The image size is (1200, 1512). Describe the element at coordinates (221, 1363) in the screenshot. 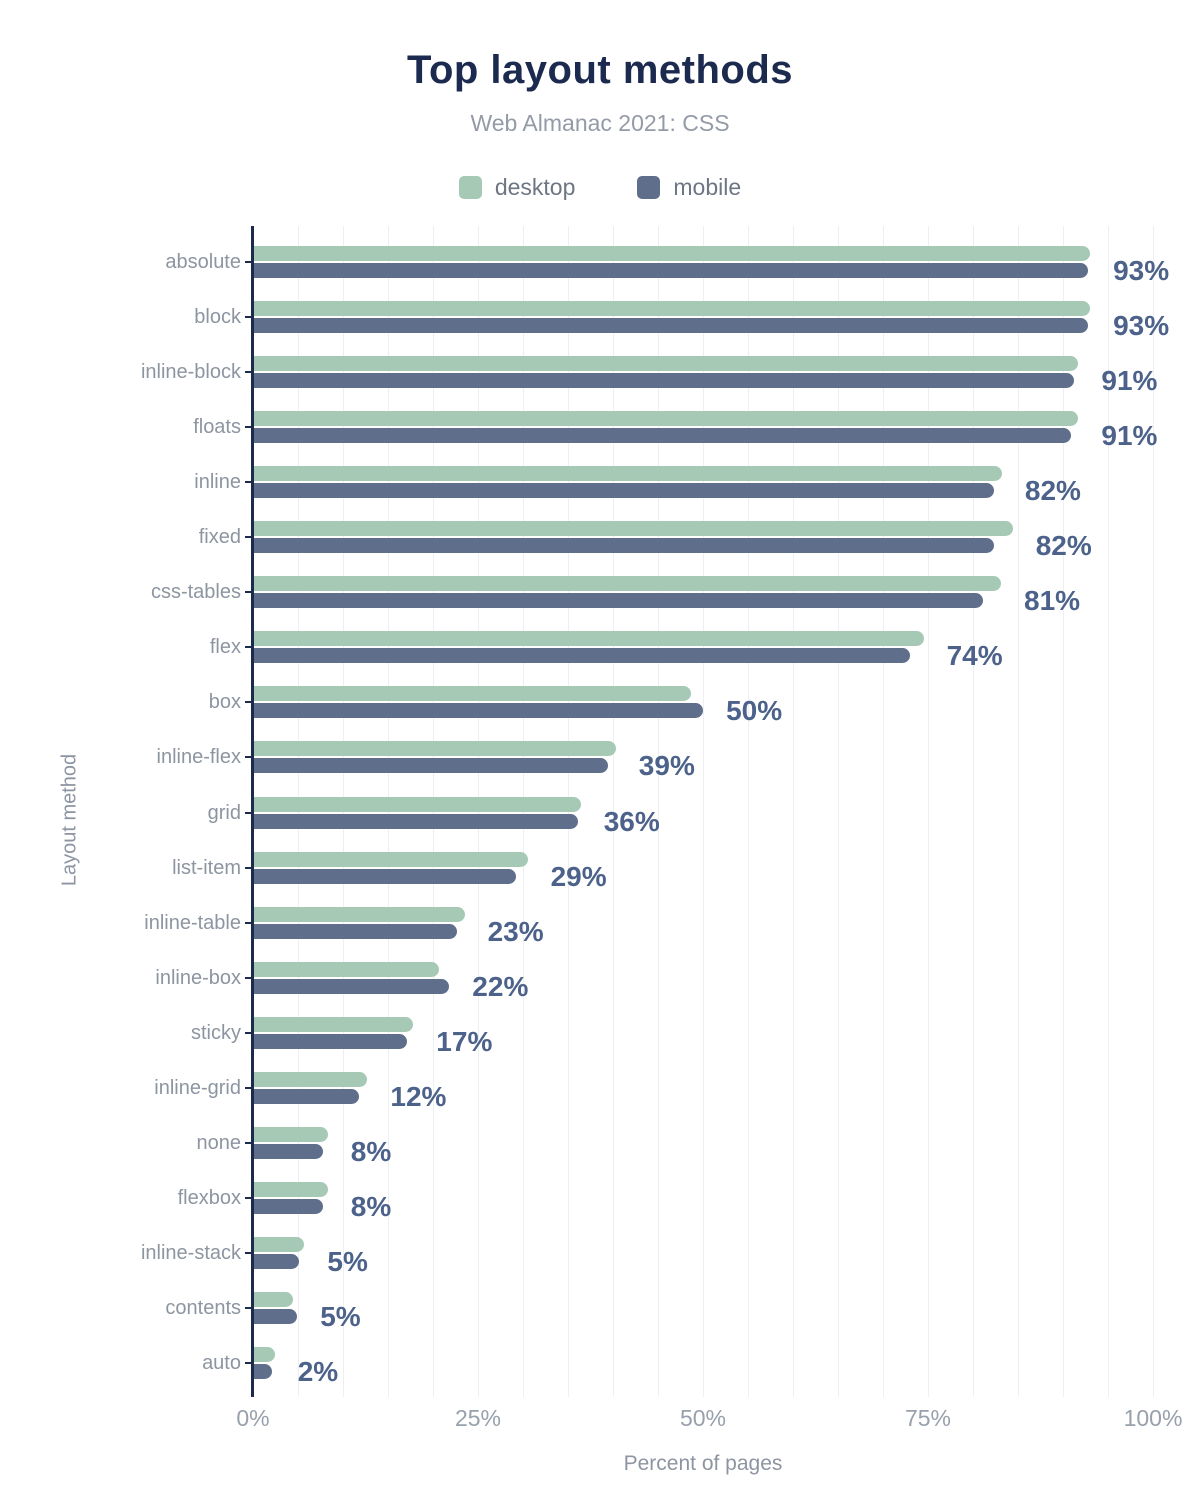

I see `category-label: auto` at that location.